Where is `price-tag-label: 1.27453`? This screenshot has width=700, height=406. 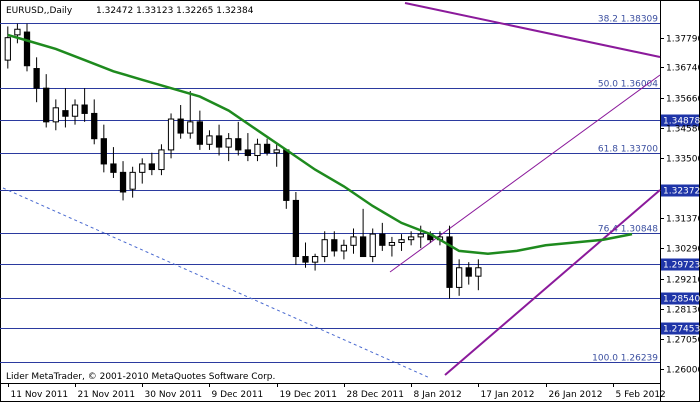 price-tag-label: 1.27453 is located at coordinates (681, 330).